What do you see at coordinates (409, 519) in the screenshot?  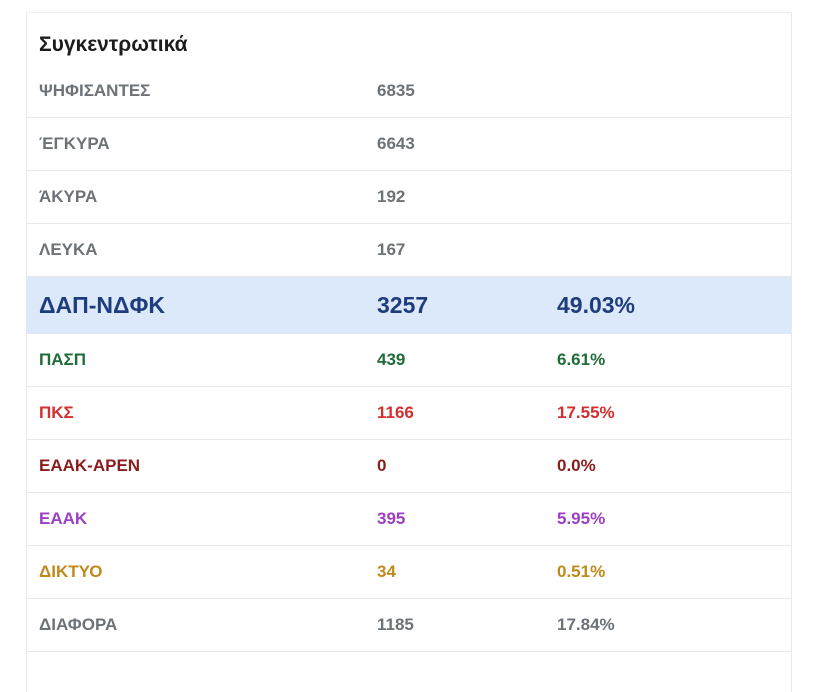 I see `party-row-eaak: ΕΑΑΚ 395 5.95%` at bounding box center [409, 519].